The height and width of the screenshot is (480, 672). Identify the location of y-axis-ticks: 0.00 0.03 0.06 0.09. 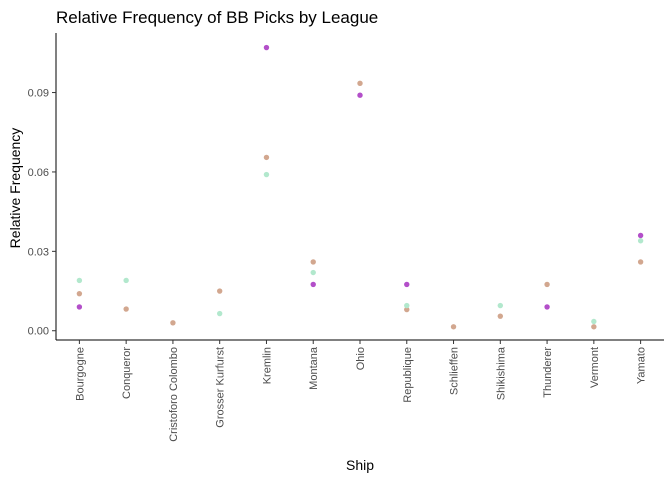
(42, 213).